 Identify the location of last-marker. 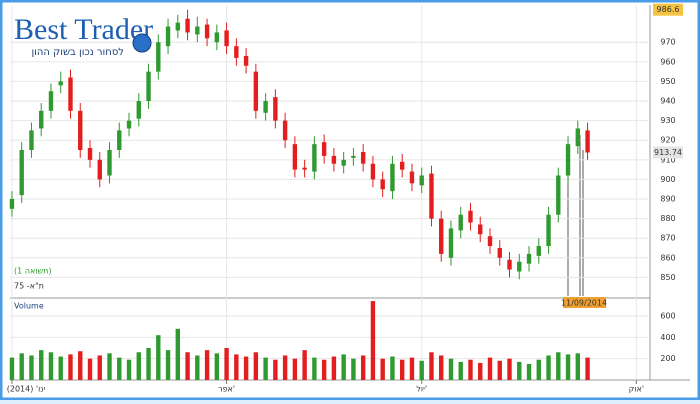
(668, 152).